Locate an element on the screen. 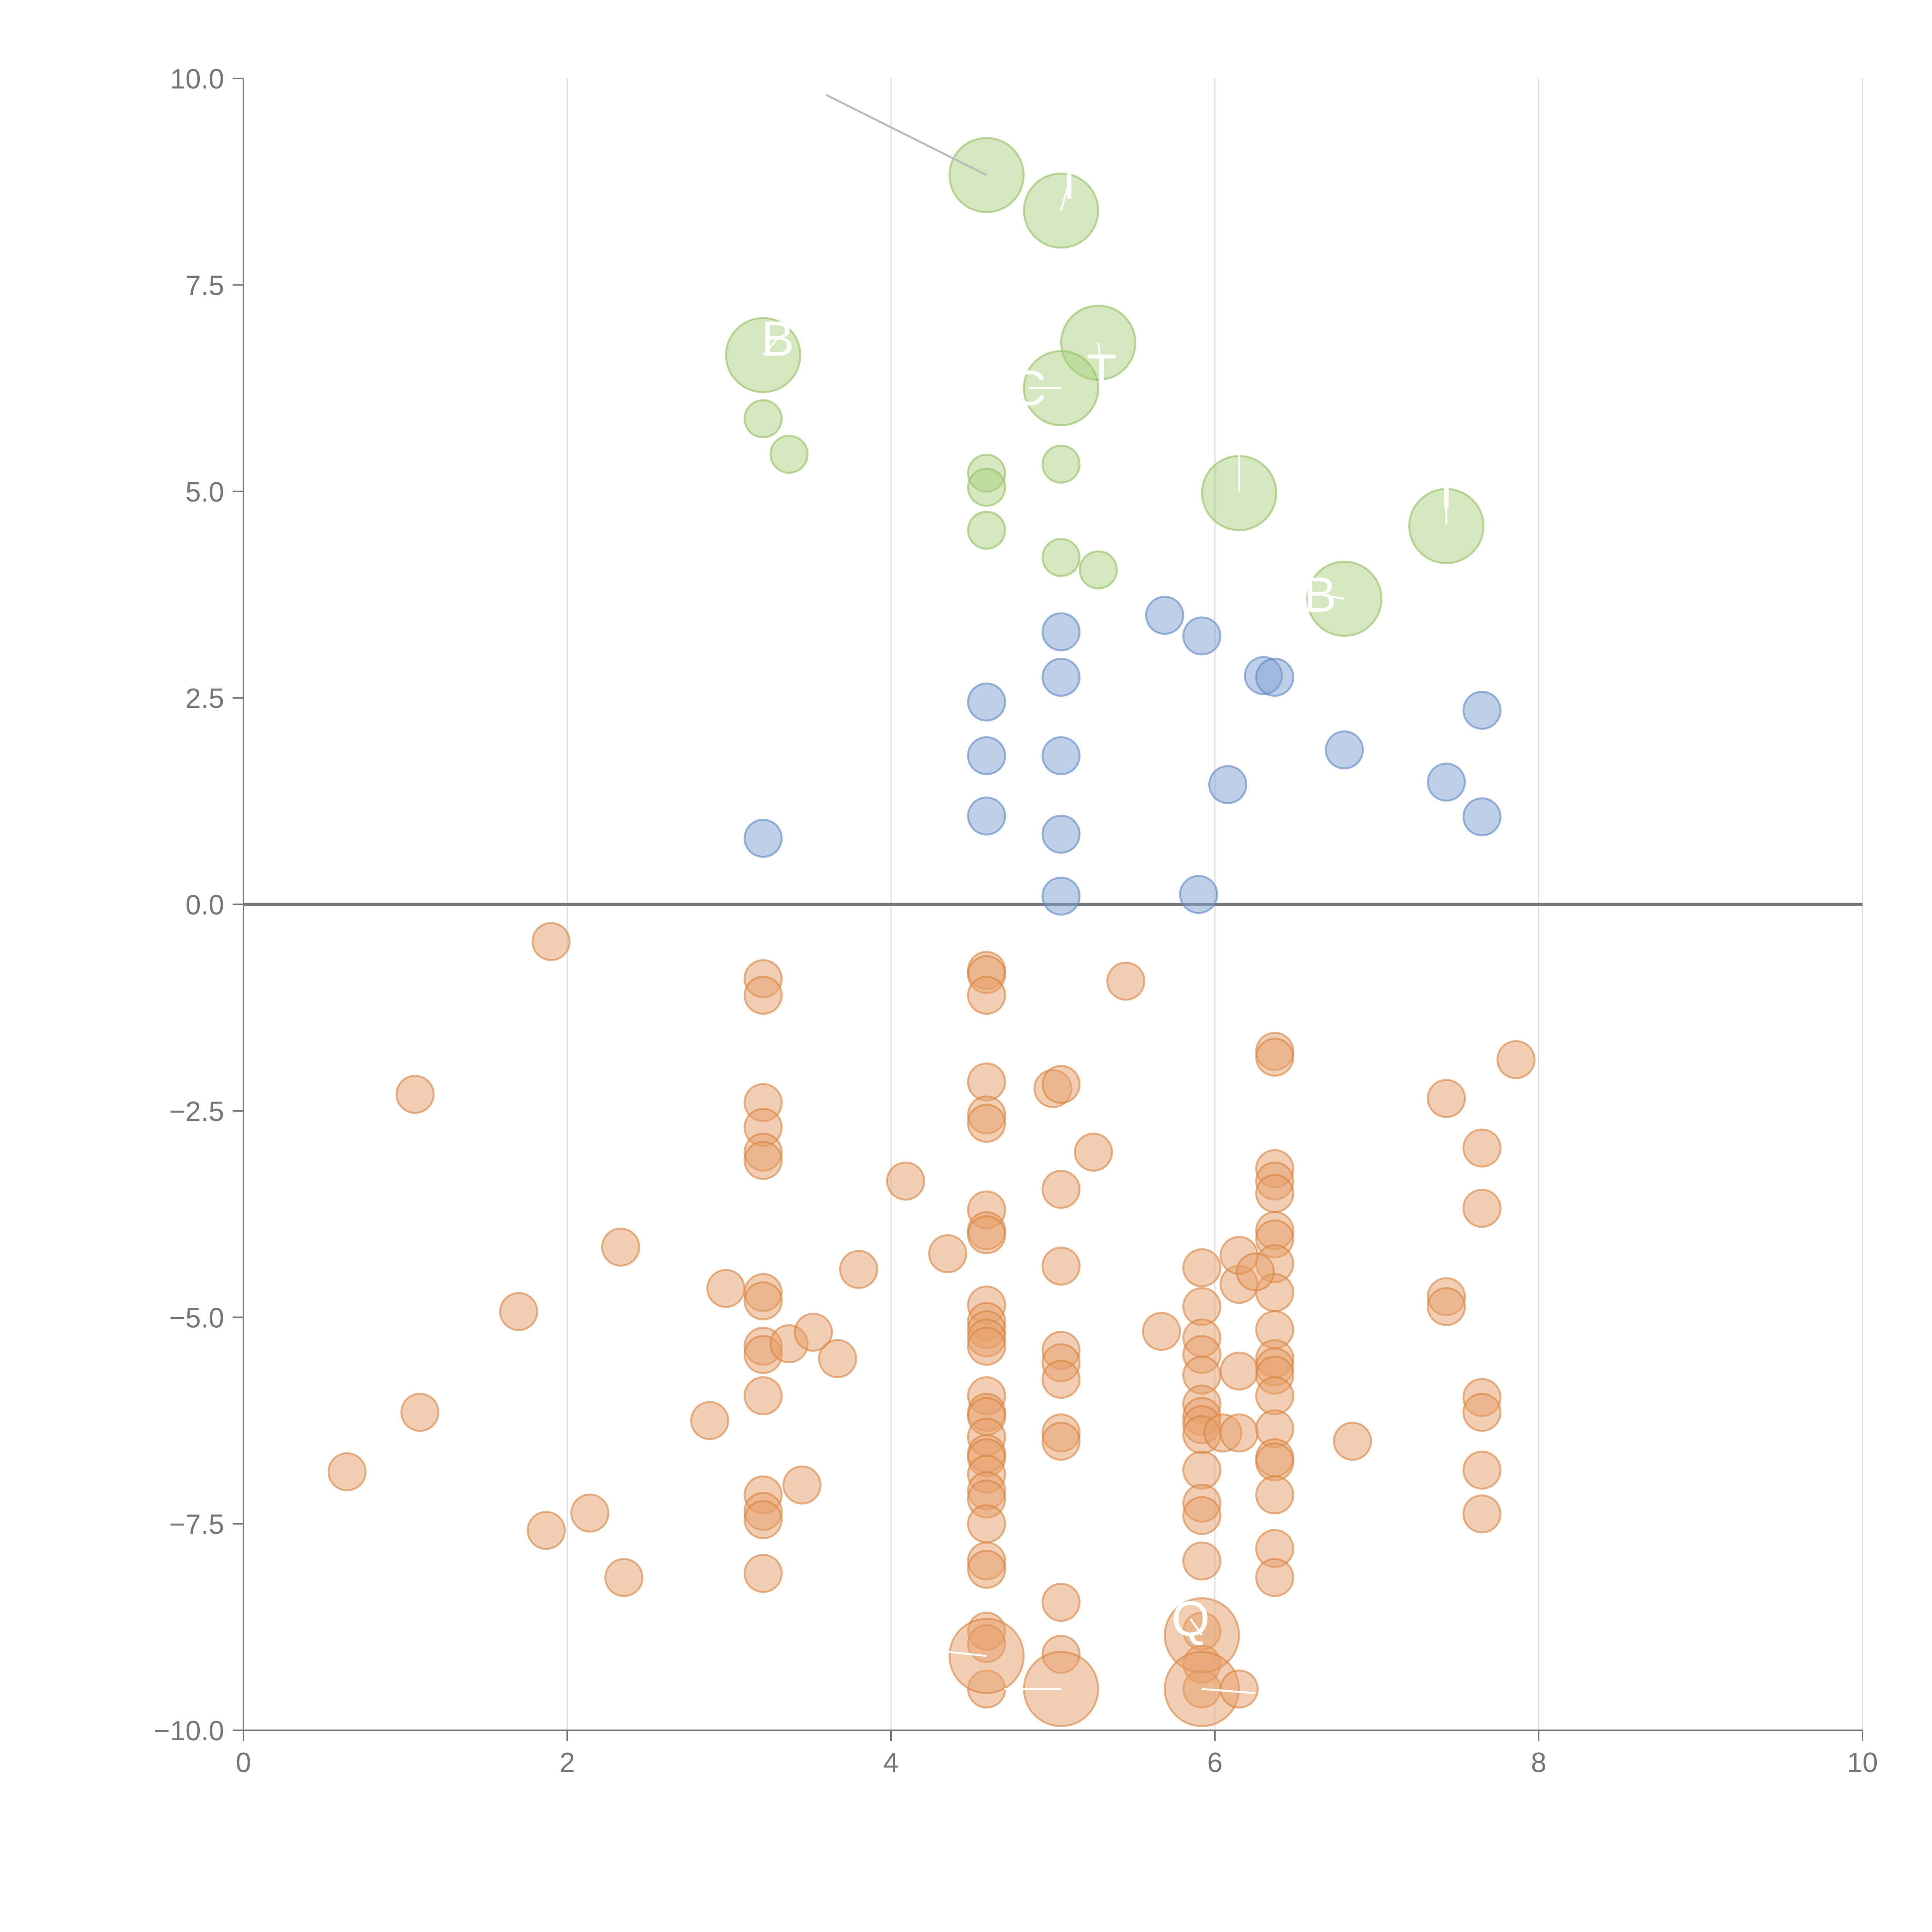 Image resolution: width=1932 pixels, height=1932 pixels. annotation-label: Q is located at coordinates (1191, 1618).